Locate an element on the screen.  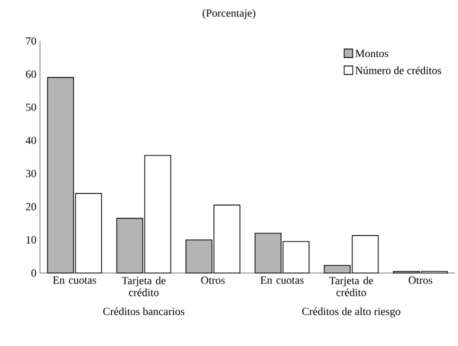
y-tick-label: 60 is located at coordinates (31, 74).